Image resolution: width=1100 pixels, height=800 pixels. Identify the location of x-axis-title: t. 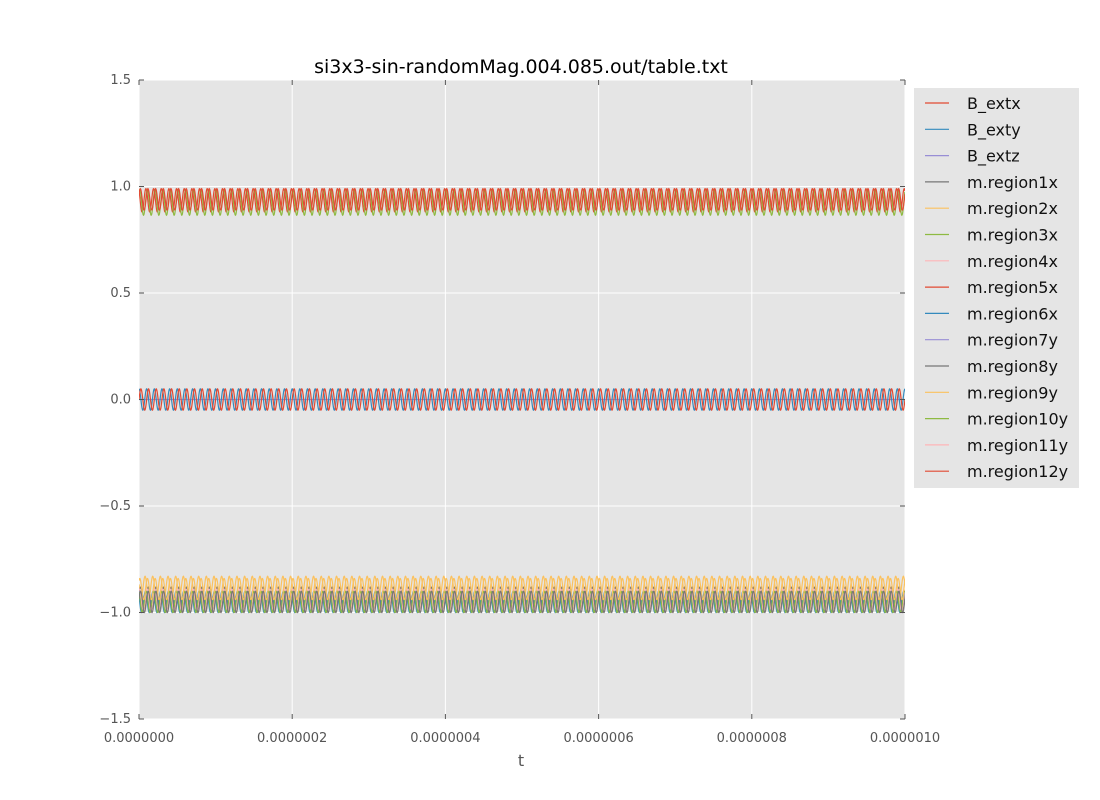
(521, 760).